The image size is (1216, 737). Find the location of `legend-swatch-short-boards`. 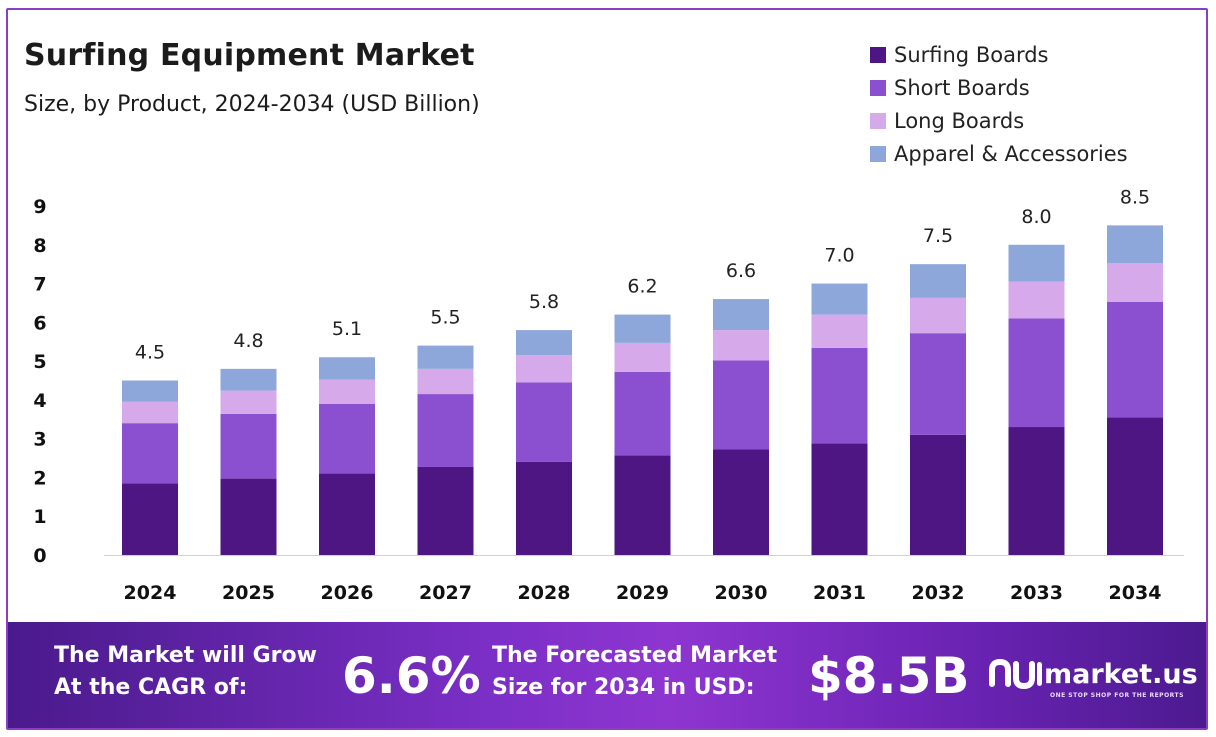

legend-swatch-short-boards is located at coordinates (878, 87).